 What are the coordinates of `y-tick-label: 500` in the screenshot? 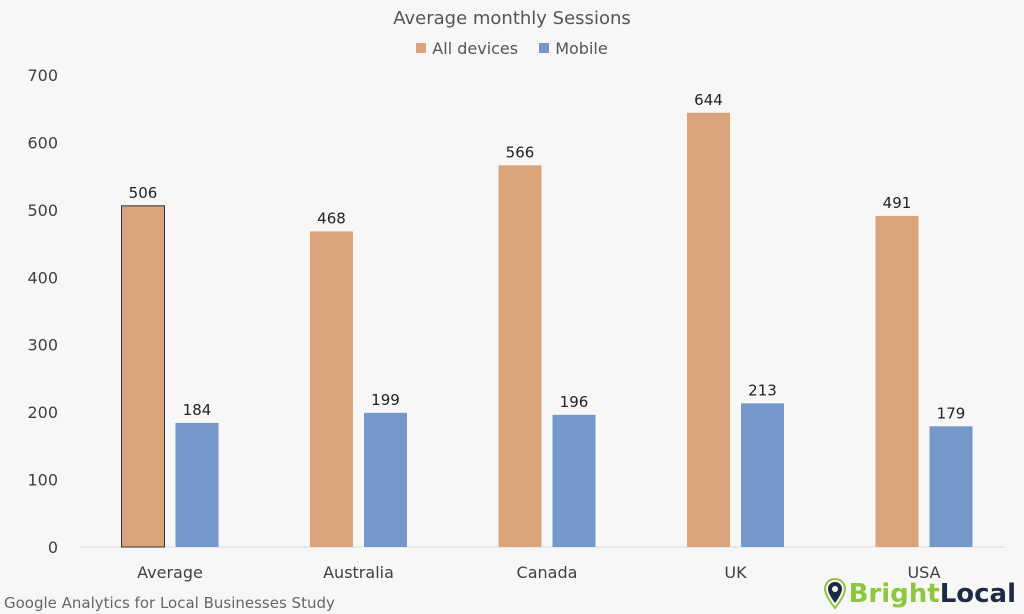 It's located at (42, 210).